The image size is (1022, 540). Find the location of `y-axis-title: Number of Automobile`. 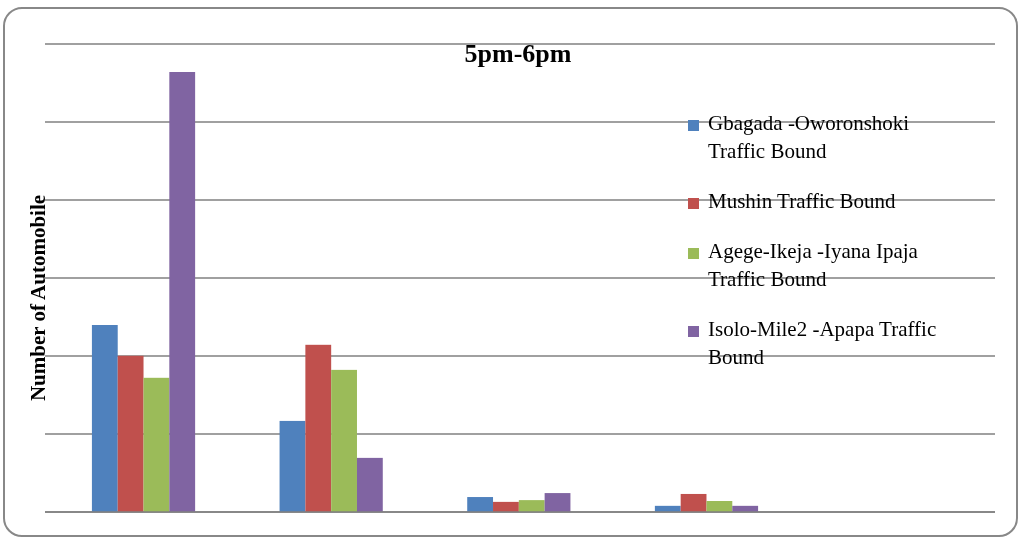

y-axis-title: Number of Automobile is located at coordinates (38, 298).